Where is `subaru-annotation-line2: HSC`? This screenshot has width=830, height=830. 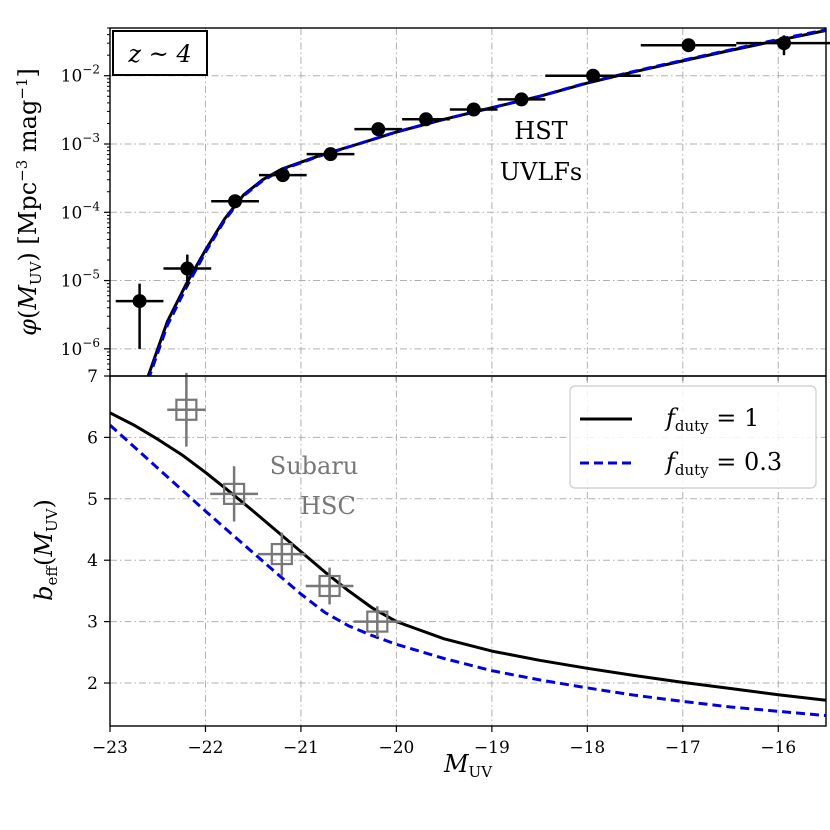 subaru-annotation-line2: HSC is located at coordinates (328, 506).